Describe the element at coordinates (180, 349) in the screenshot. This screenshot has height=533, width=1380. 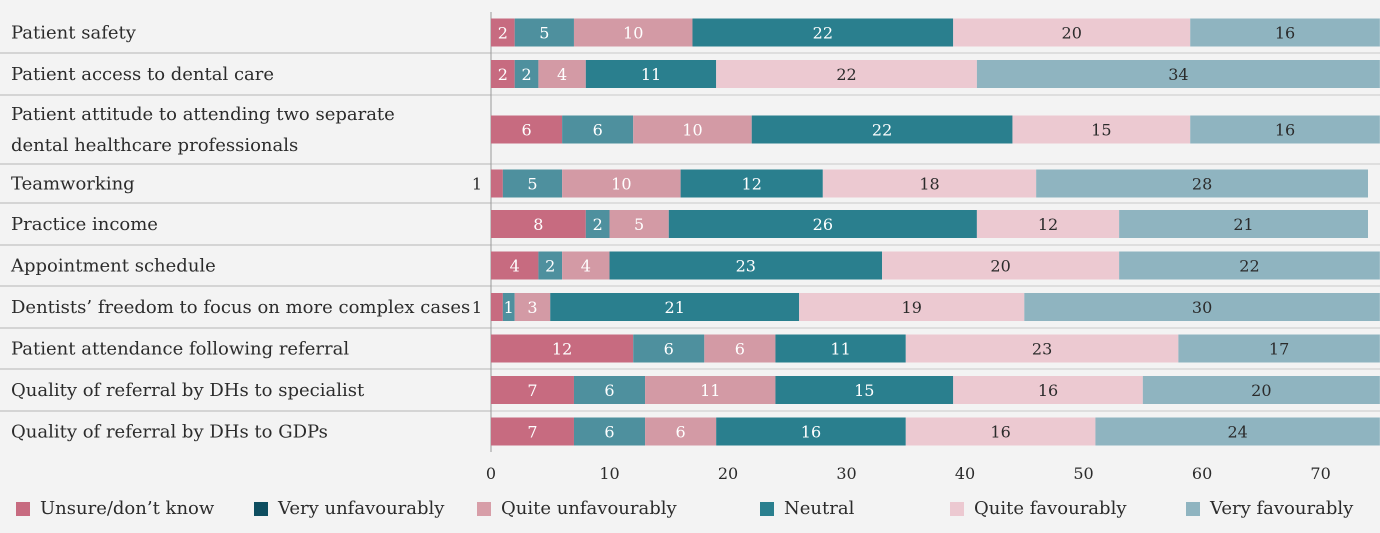
I see `category-label: Patient attendance following referral` at that location.